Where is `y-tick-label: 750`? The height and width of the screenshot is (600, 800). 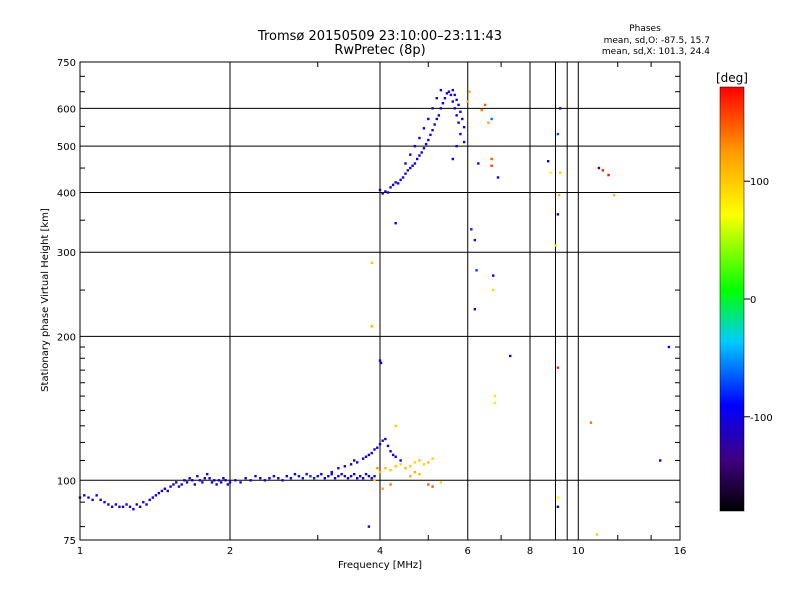 y-tick-label: 750 is located at coordinates (66, 63).